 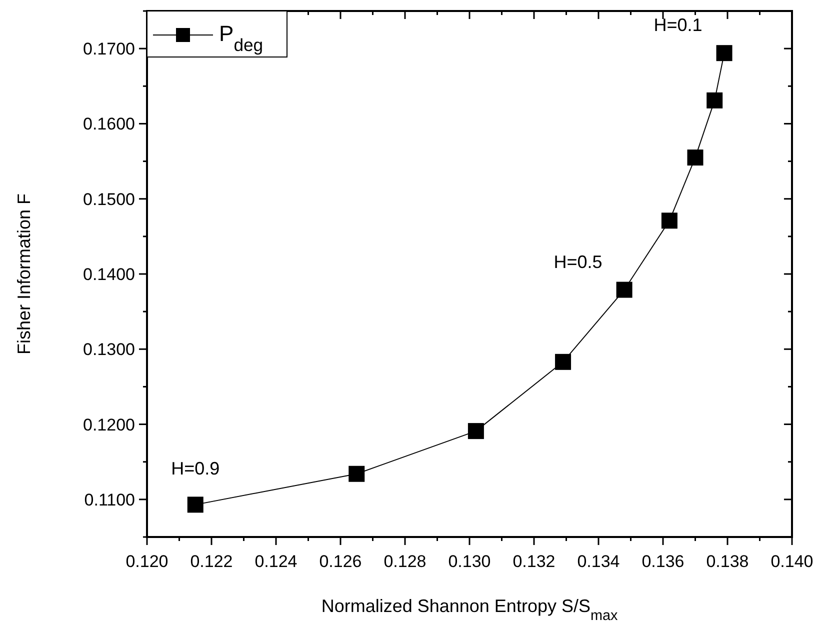 I want to click on x-tick-label: 0.126, so click(x=340, y=561).